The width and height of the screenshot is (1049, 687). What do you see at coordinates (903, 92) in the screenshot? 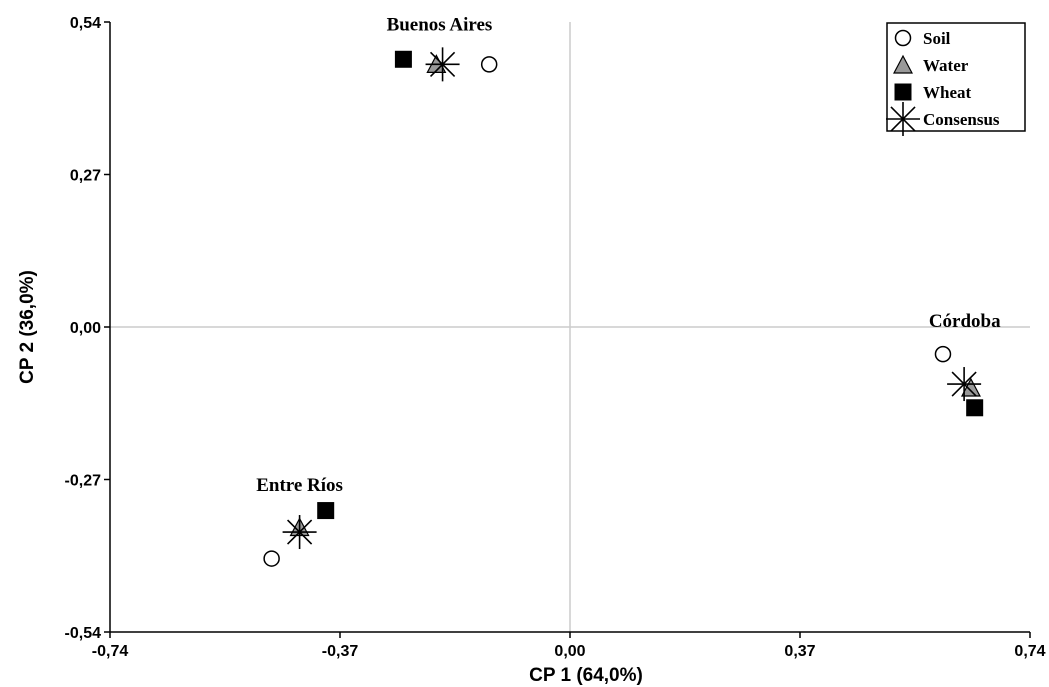
I see `legend-wheat-marker` at bounding box center [903, 92].